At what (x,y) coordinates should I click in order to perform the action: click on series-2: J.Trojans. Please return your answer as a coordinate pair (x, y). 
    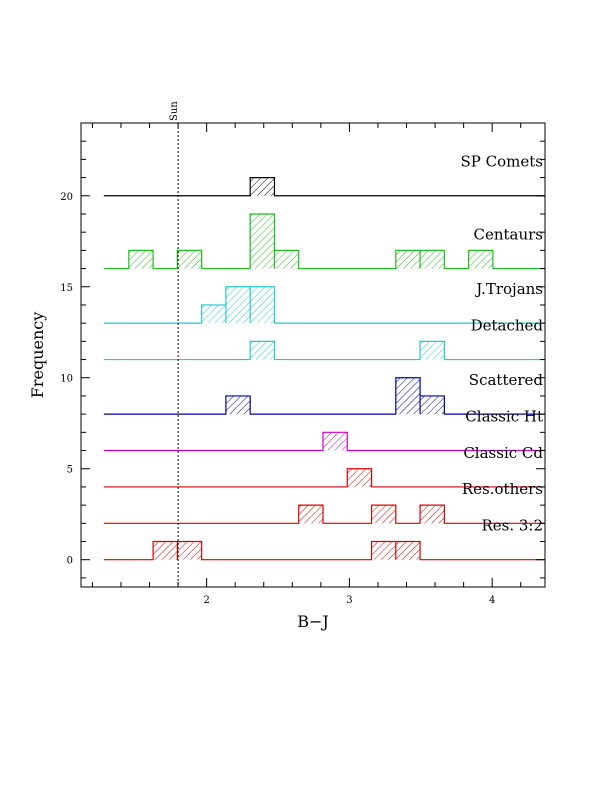
    Looking at the image, I should click on (324, 302).